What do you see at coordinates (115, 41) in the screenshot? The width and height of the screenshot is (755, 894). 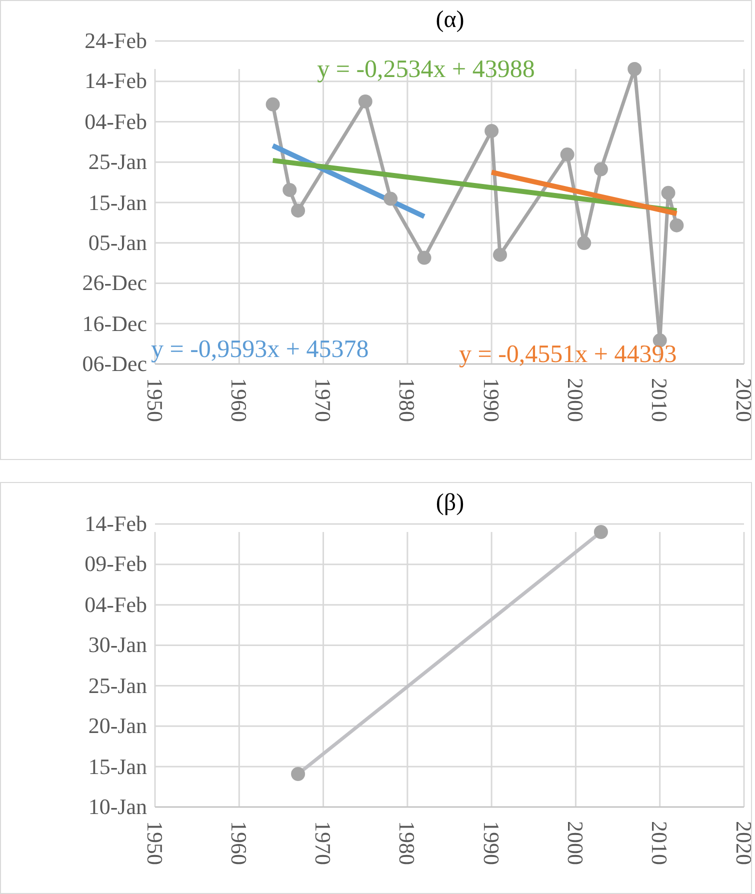 I see `text: 24-Feb` at bounding box center [115, 41].